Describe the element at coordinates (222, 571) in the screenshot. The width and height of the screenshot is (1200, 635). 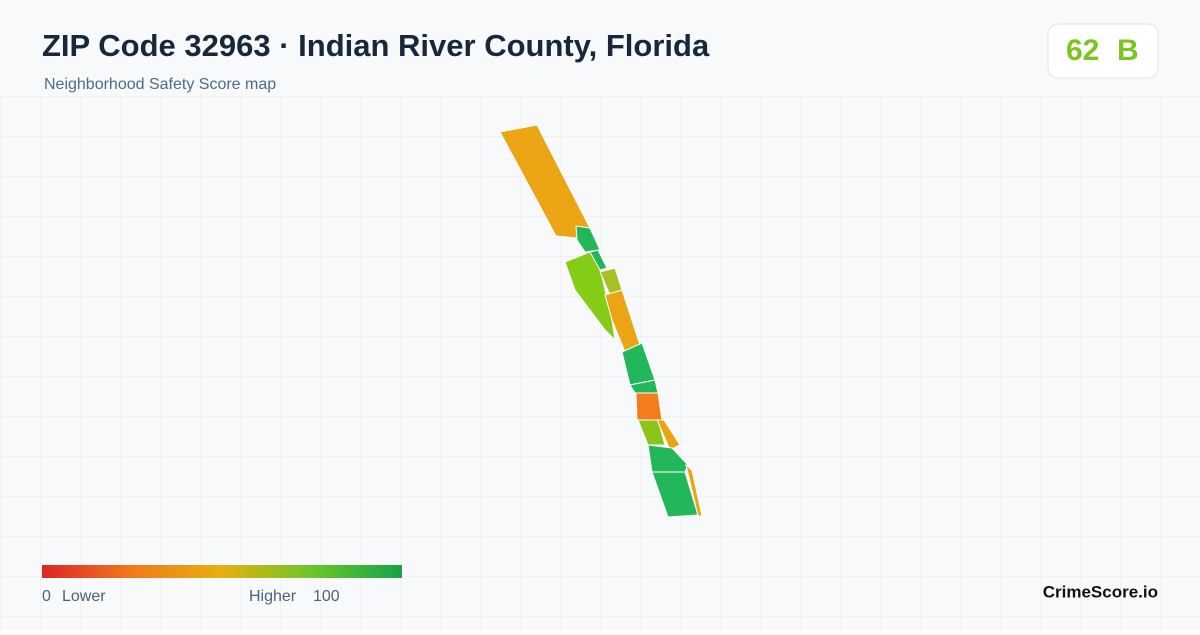
I see `legend-bar` at that location.